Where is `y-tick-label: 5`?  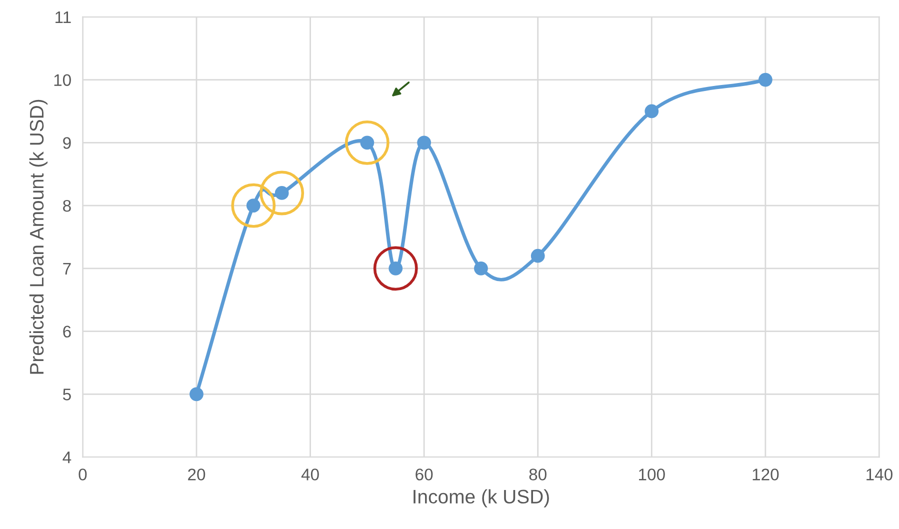 y-tick-label: 5 is located at coordinates (66, 394).